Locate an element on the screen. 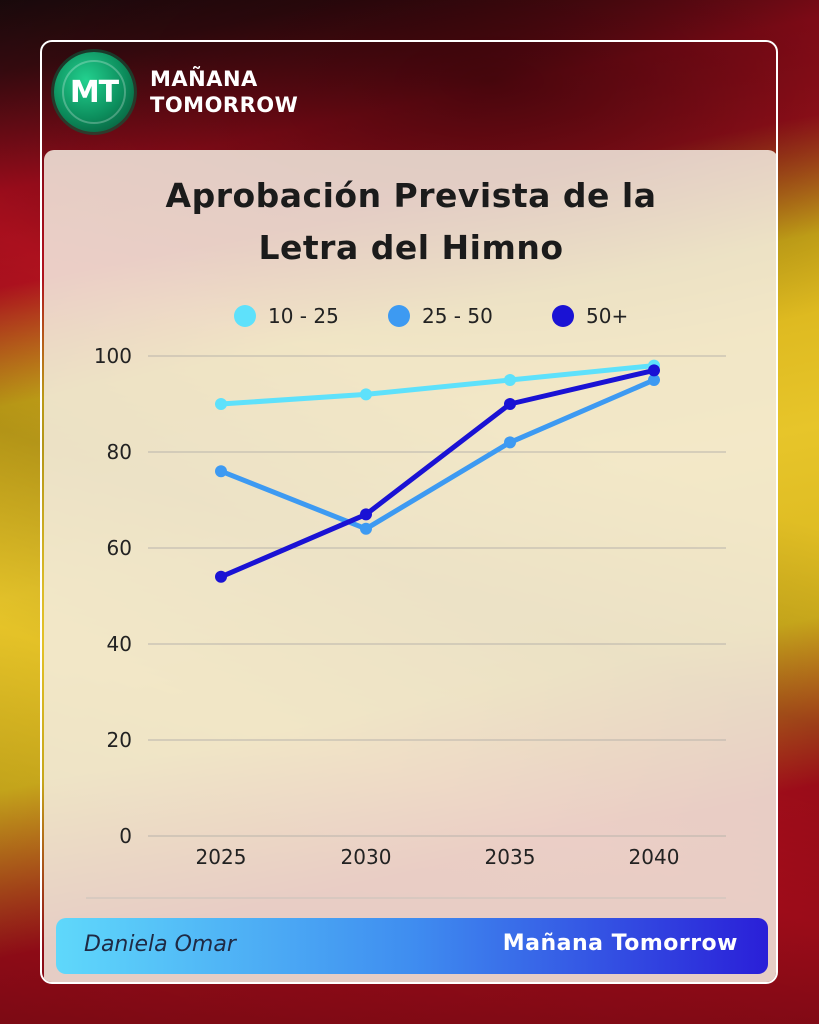 The width and height of the screenshot is (819, 1024). footer-brand: Mañana Tomorrow is located at coordinates (620, 943).